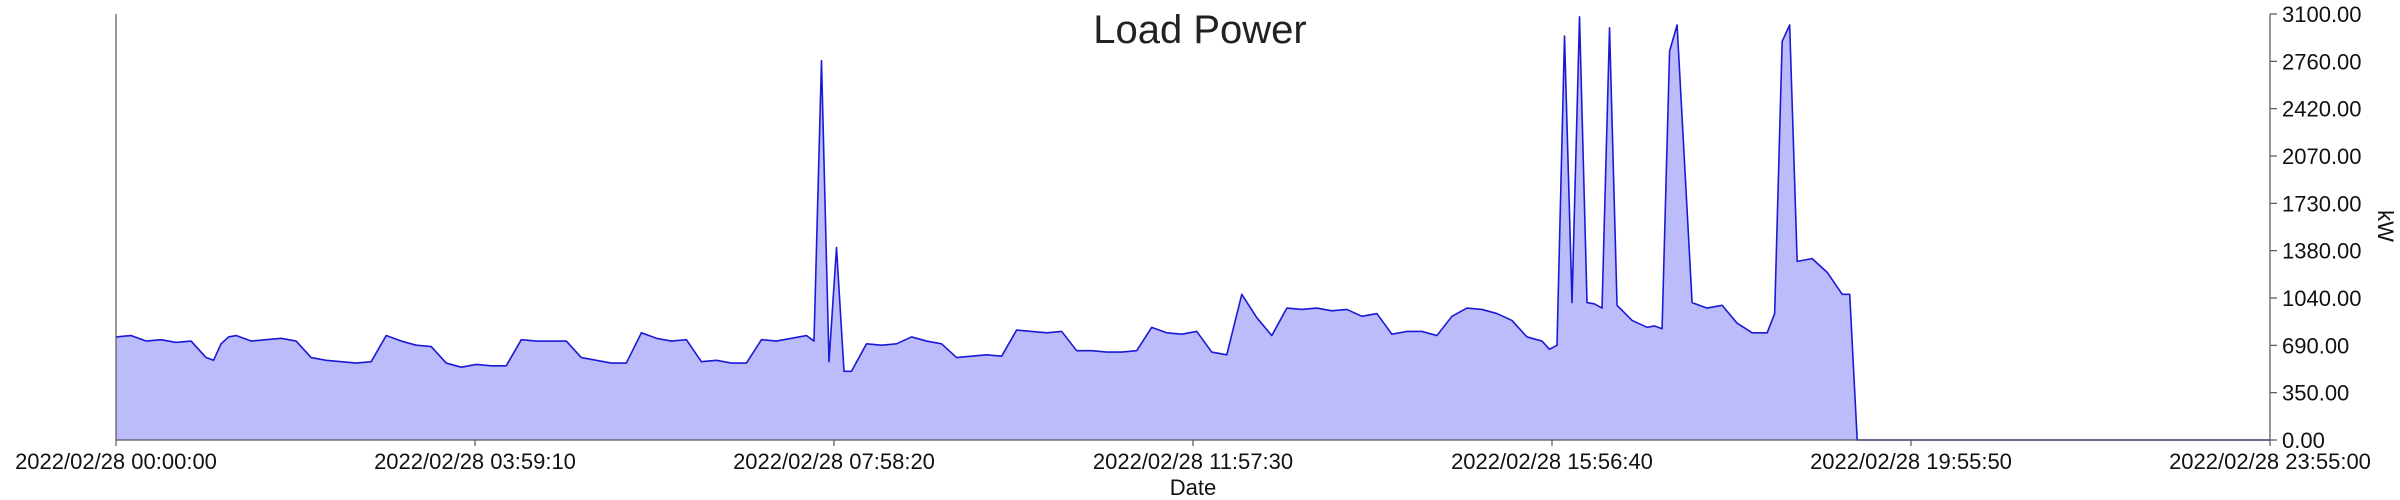  What do you see at coordinates (2322, 298) in the screenshot?
I see `y-tick-label: 1040.00` at bounding box center [2322, 298].